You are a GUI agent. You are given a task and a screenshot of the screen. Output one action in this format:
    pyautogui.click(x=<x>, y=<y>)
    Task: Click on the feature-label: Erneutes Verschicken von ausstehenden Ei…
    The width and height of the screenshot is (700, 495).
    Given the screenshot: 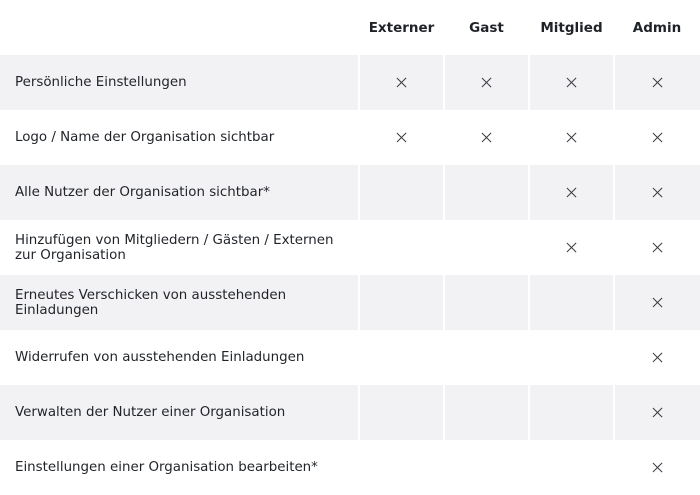 What is the action you would take?
    pyautogui.click(x=179, y=302)
    